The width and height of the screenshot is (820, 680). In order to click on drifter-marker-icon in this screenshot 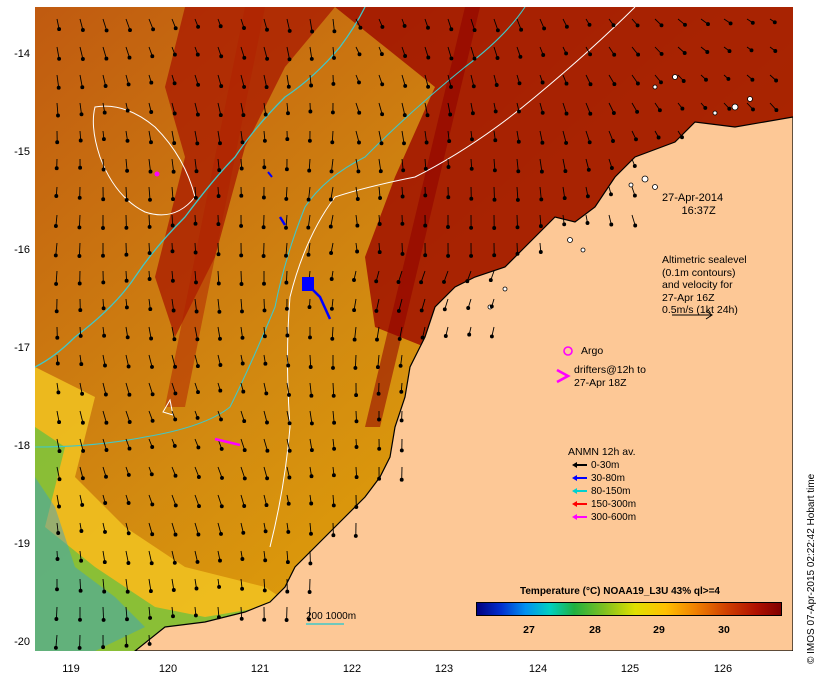, I will do `click(563, 376)`.